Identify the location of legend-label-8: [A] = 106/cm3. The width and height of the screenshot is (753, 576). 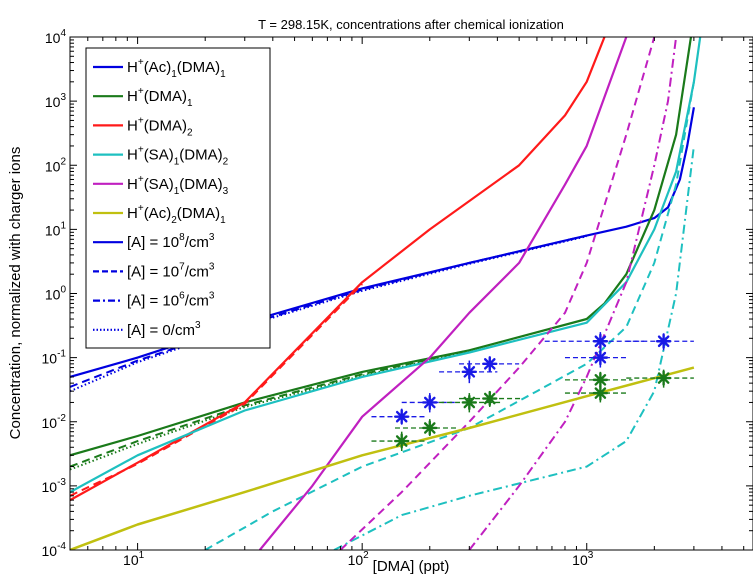
(171, 300).